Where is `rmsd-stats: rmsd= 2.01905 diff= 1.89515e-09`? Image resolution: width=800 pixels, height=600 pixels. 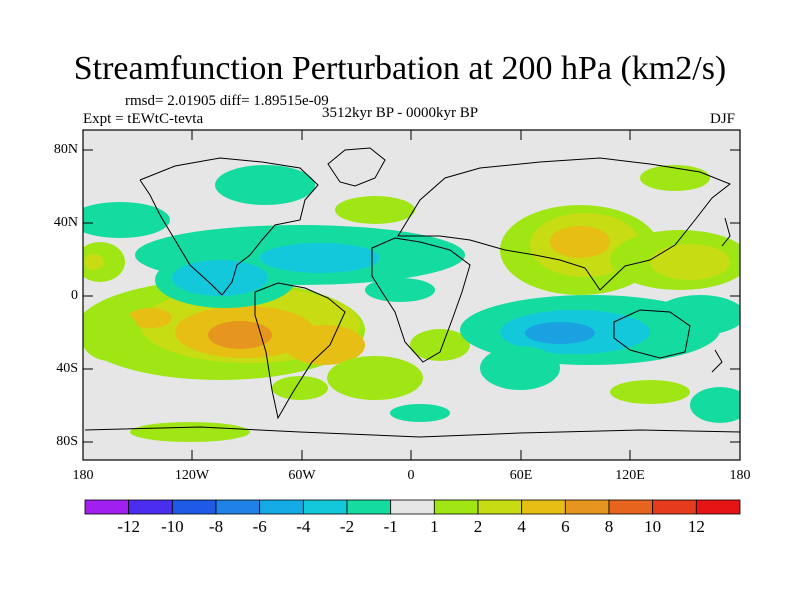 rmsd-stats: rmsd= 2.01905 diff= 1.89515e-09 is located at coordinates (227, 101).